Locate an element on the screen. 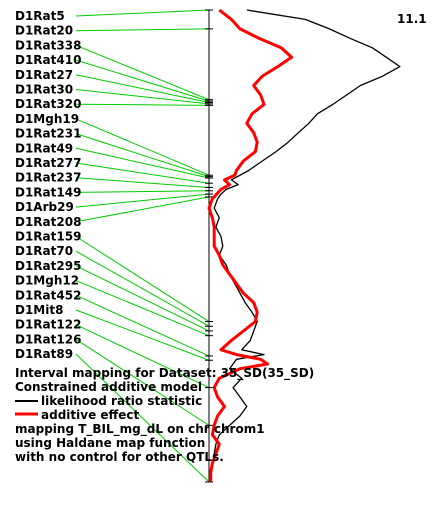  legend-mapping: mapping T_BIL_mg_dL on chr chrom1 is located at coordinates (140, 429).